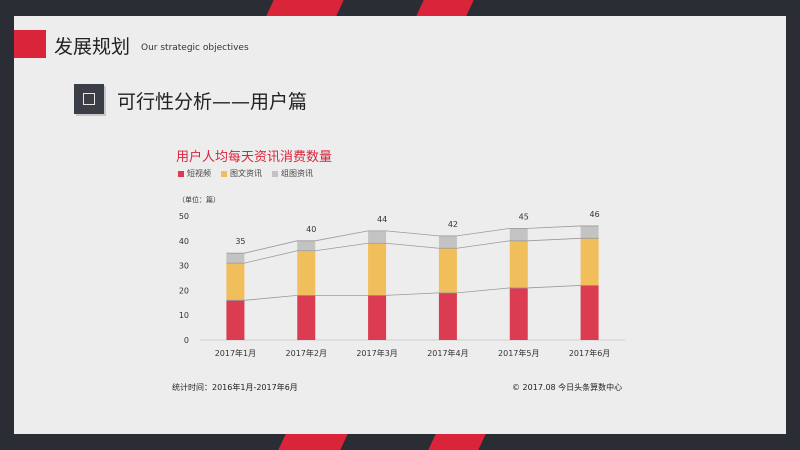 This screenshot has height=450, width=800. I want to click on footnote-stats-period: 统计时间：2016年1月-2017年6月, so click(235, 387).